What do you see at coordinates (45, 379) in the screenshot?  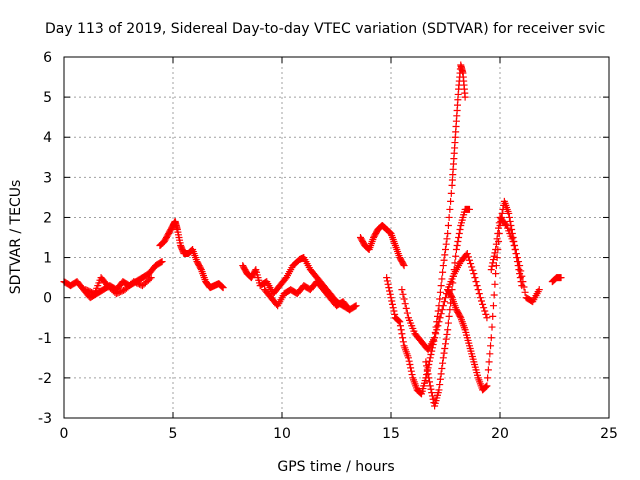 I see `y-tick-label: -2` at bounding box center [45, 379].